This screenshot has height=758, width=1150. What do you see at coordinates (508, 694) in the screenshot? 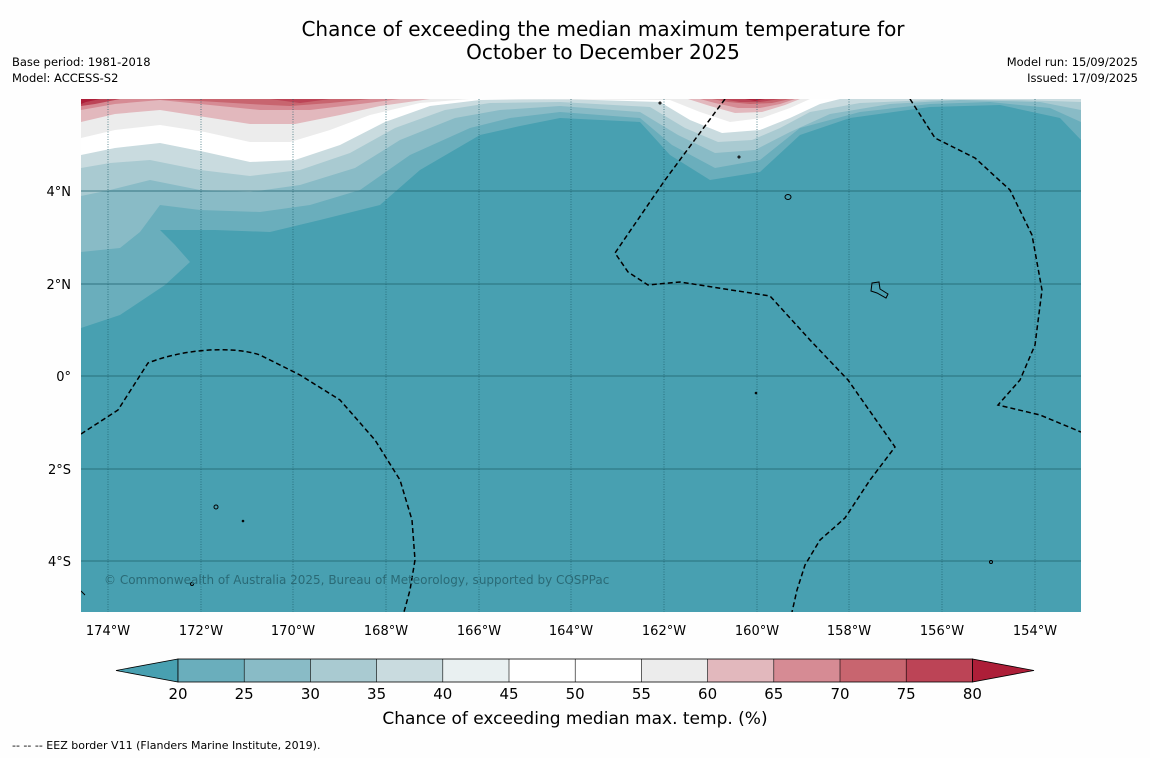
I see `colorbar-tick-label: 45` at bounding box center [508, 694].